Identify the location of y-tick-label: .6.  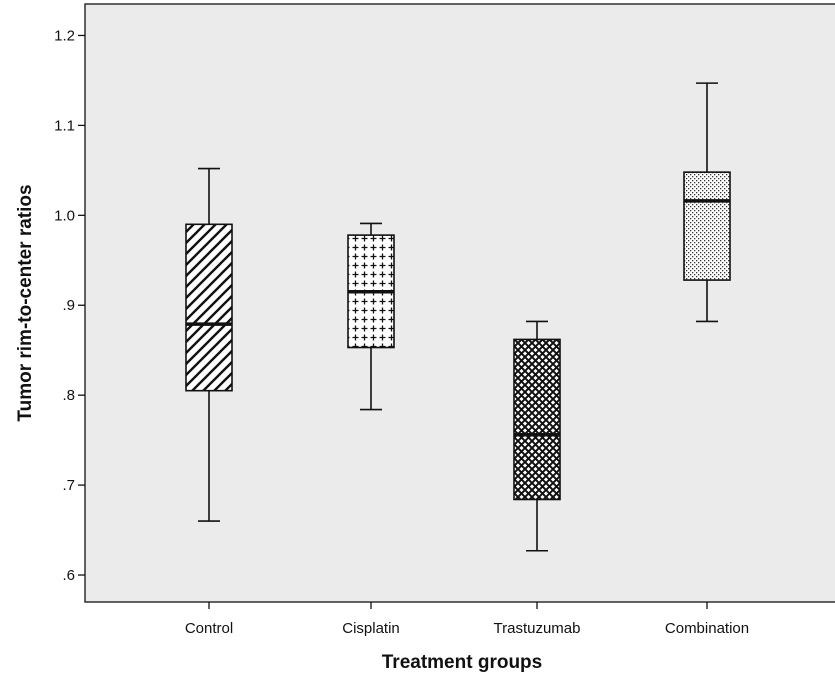
(68, 575).